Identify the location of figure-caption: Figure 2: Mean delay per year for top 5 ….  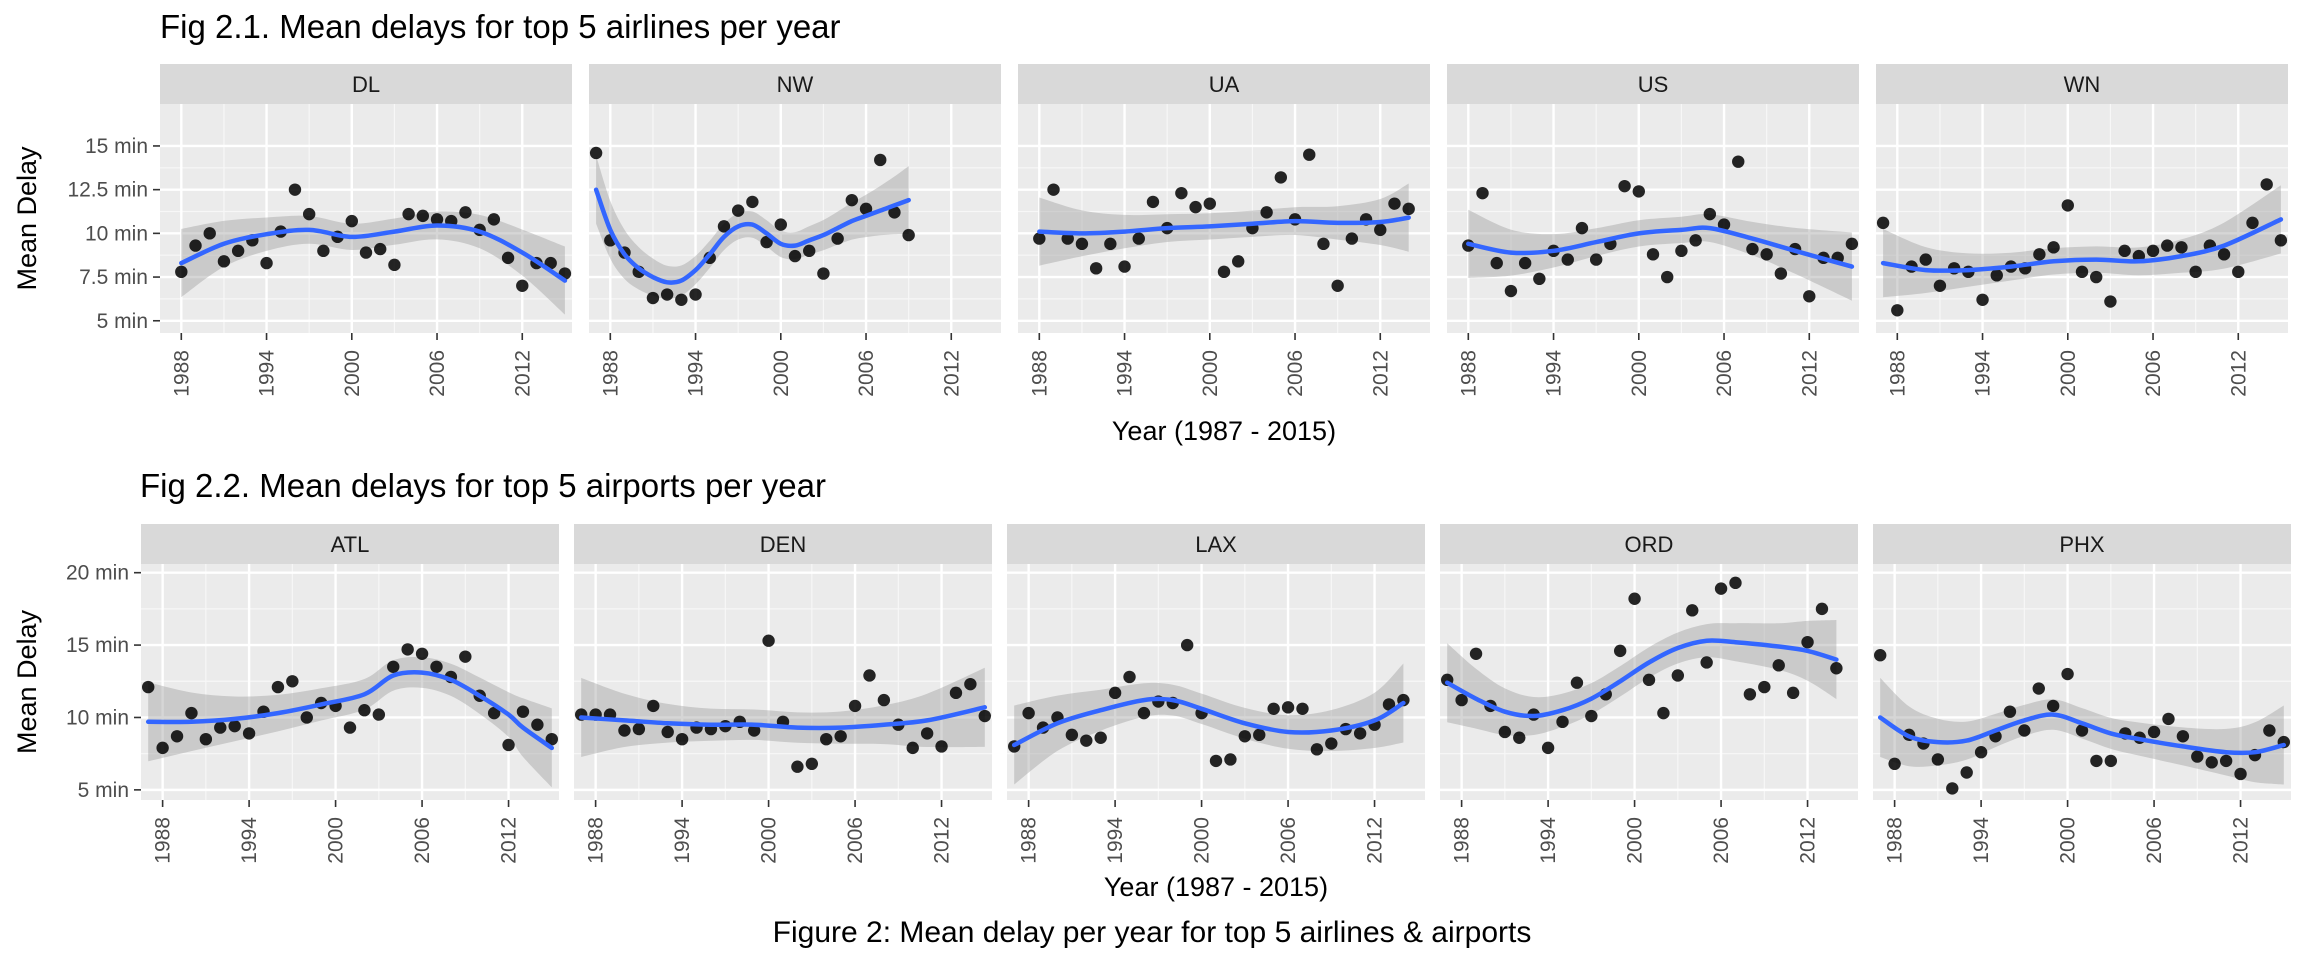
(1152, 932).